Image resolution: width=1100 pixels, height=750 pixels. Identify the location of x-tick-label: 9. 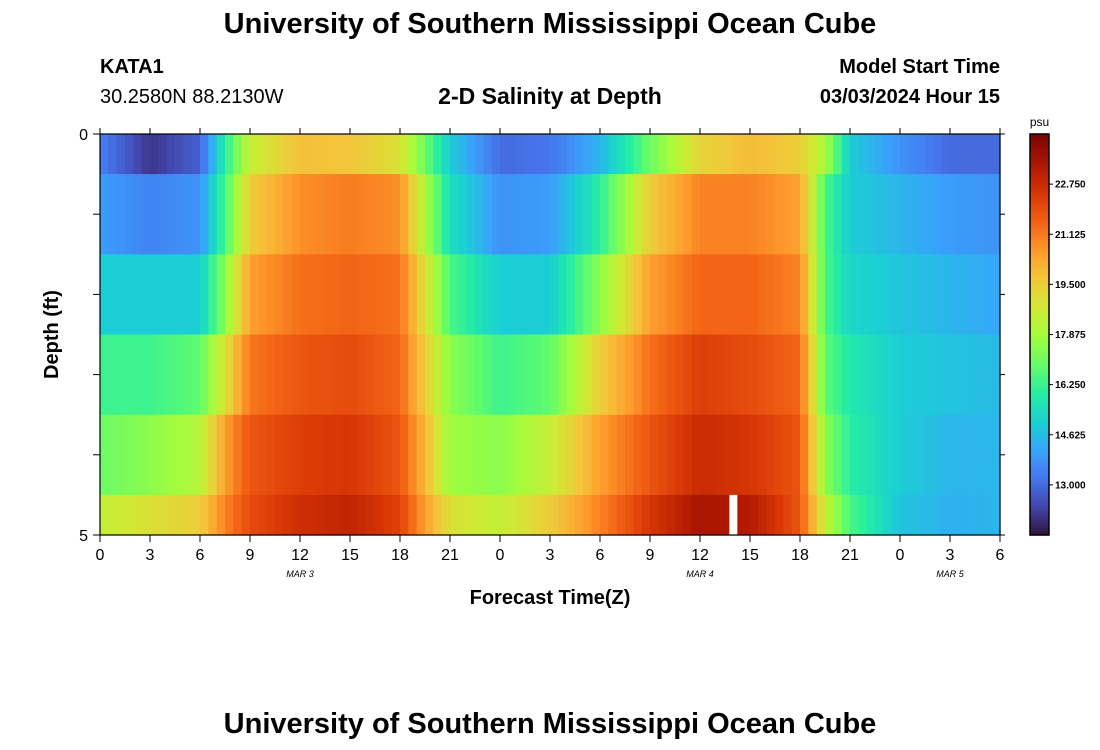
(250, 555).